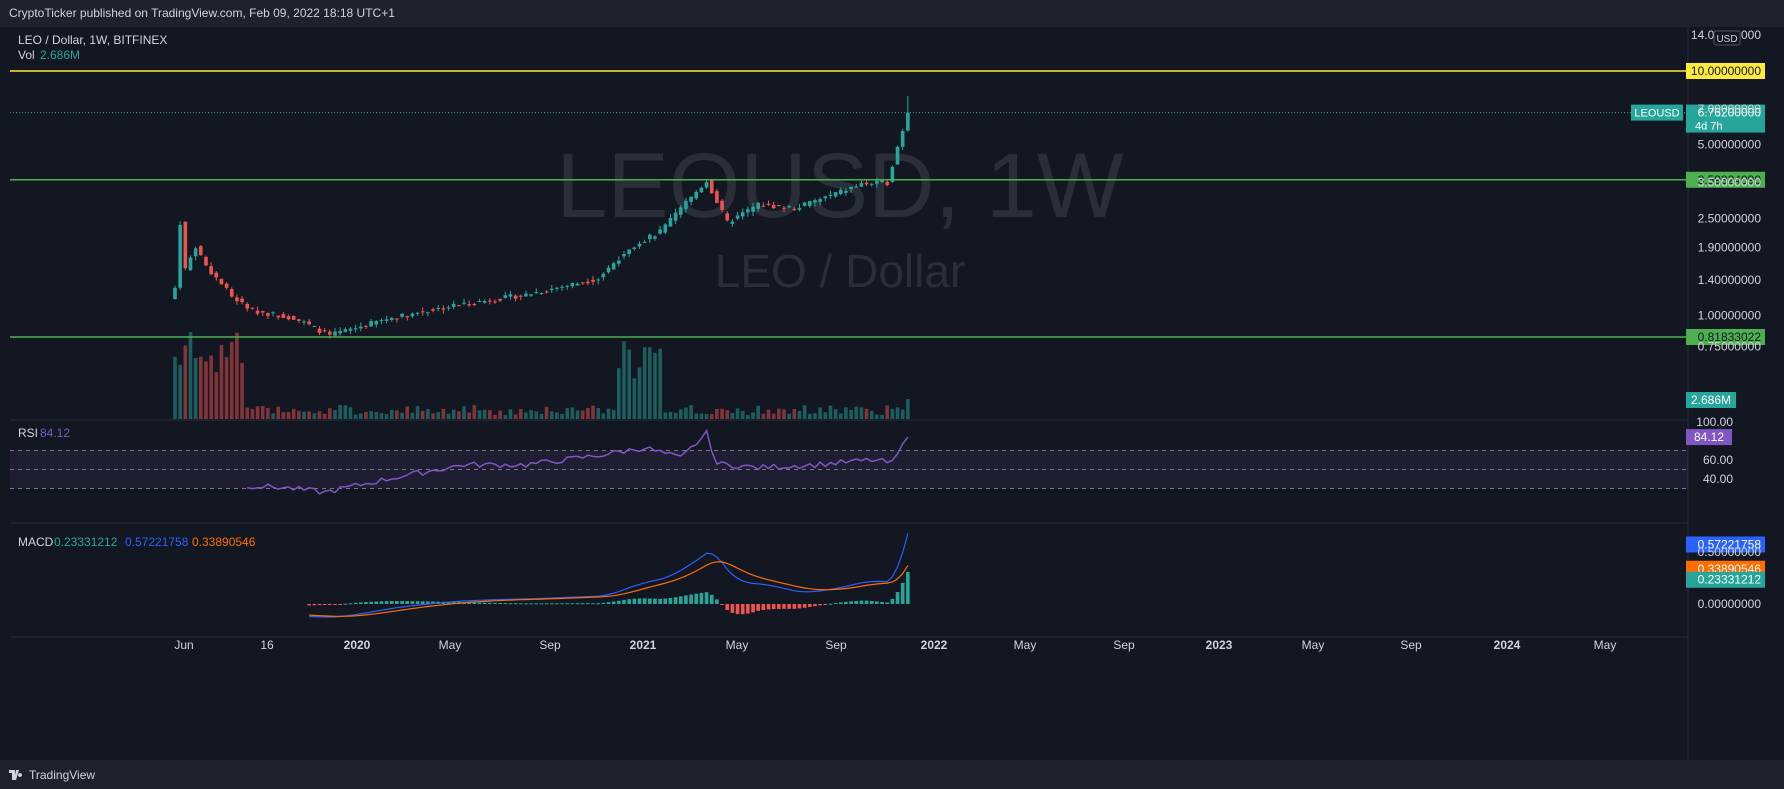 This screenshot has width=1784, height=789. I want to click on macd-line, so click(609, 575).